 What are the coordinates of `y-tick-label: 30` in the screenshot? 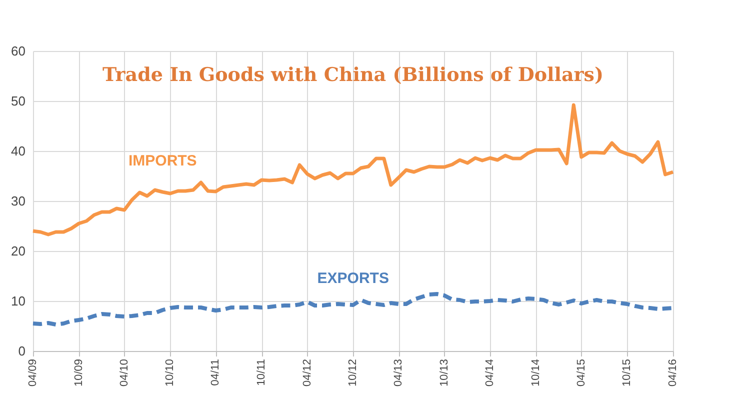 It's located at (18, 201).